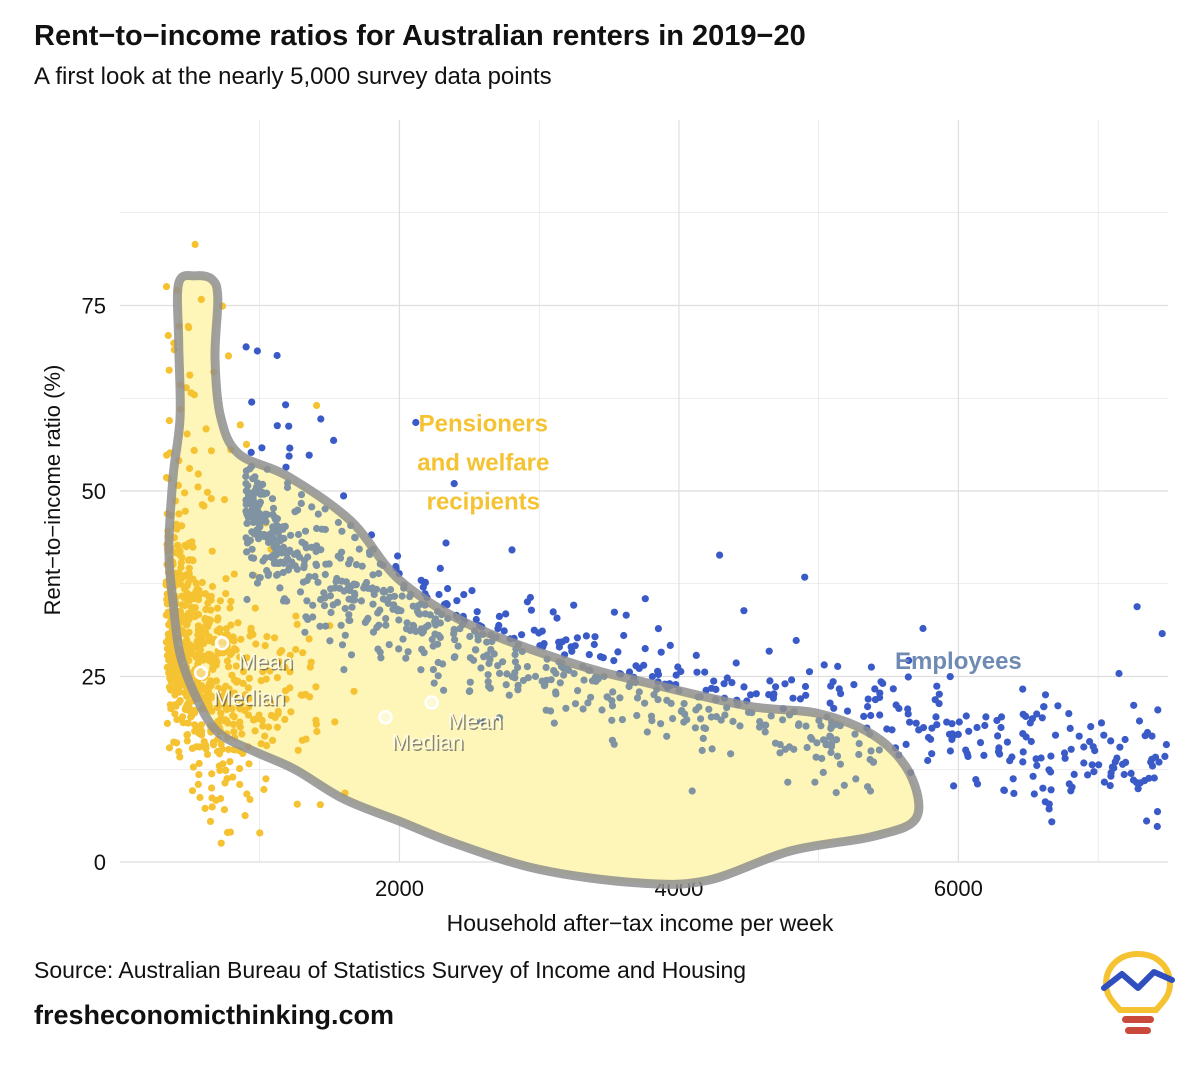 This screenshot has width=1200, height=1065. Describe the element at coordinates (385, 717) in the screenshot. I see `median-marker` at that location.